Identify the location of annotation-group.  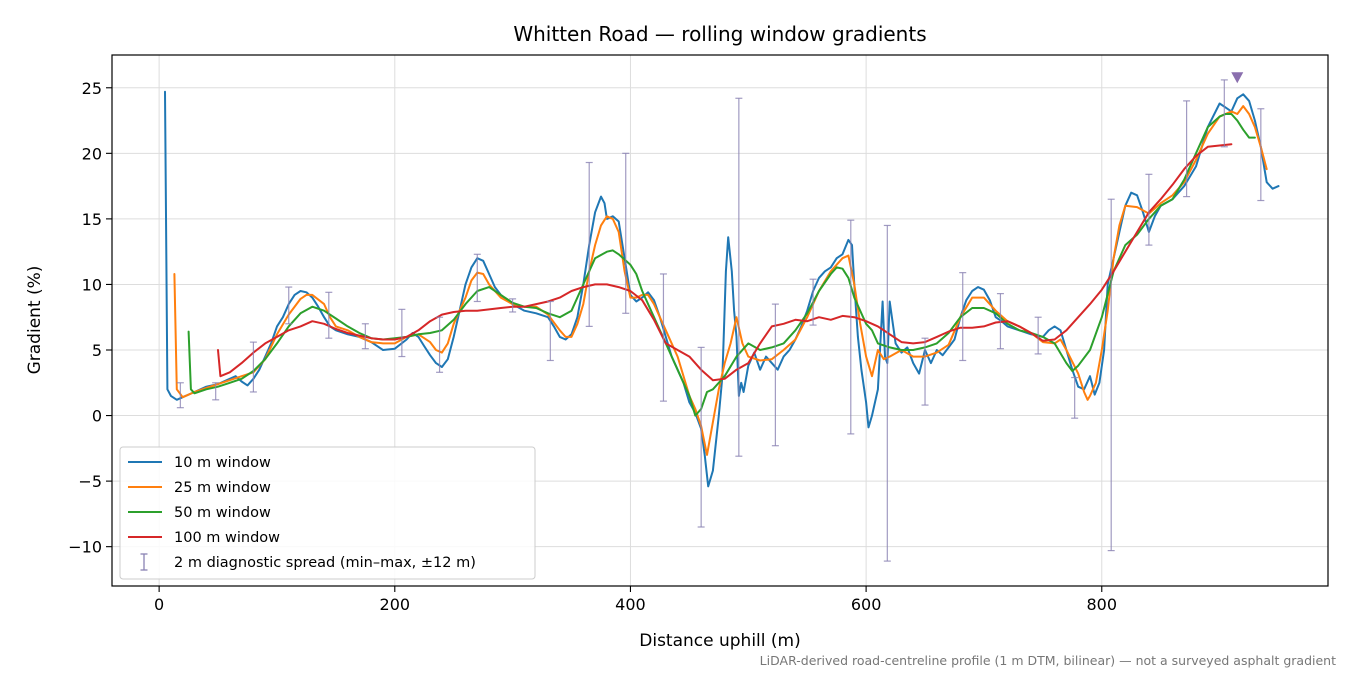
(1237, 78).